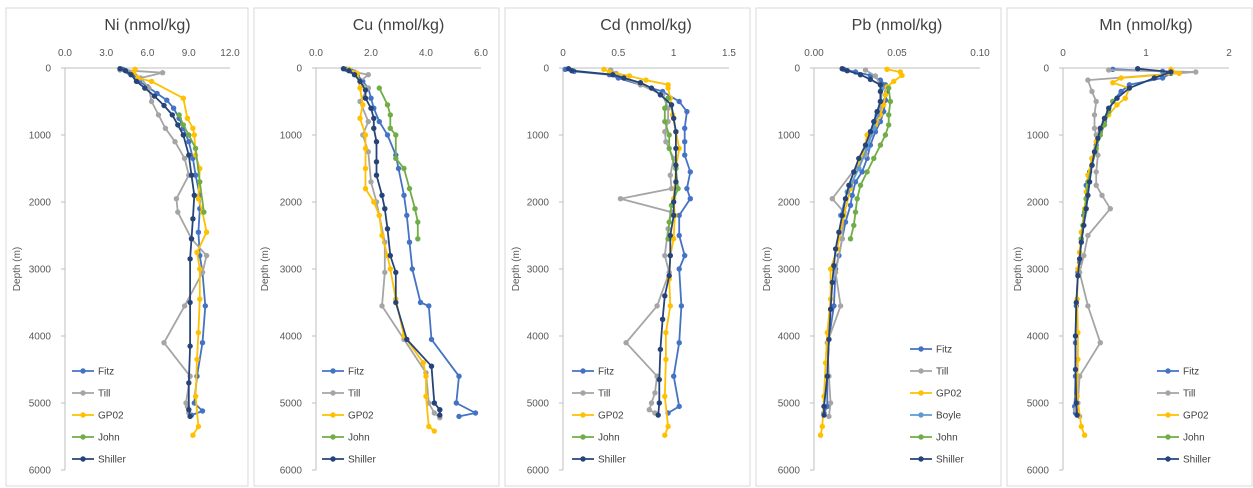  I want to click on y-tick-label: 2000, so click(291, 203).